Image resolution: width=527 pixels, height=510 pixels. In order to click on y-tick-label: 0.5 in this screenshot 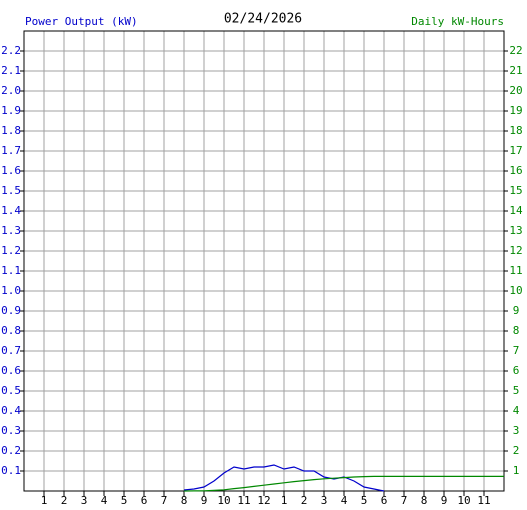, I will do `click(11, 390)`.